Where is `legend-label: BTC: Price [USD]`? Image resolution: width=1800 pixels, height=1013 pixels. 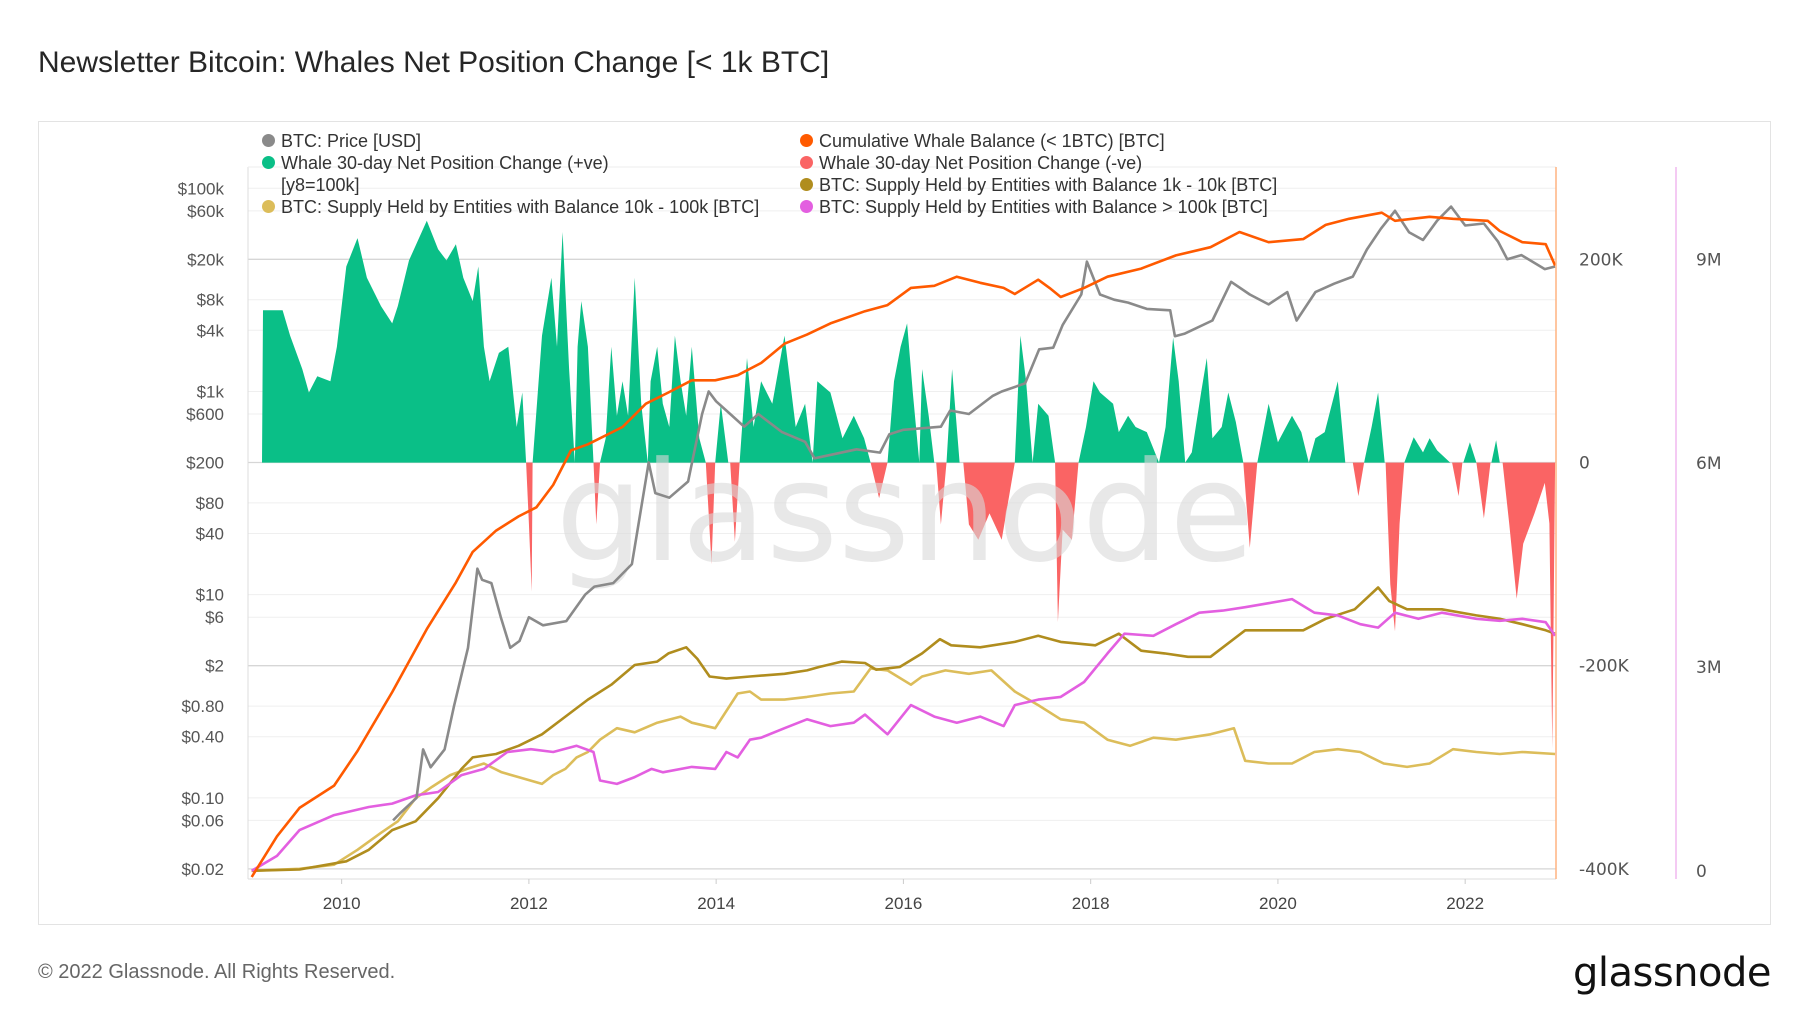 legend-label: BTC: Price [USD] is located at coordinates (351, 141).